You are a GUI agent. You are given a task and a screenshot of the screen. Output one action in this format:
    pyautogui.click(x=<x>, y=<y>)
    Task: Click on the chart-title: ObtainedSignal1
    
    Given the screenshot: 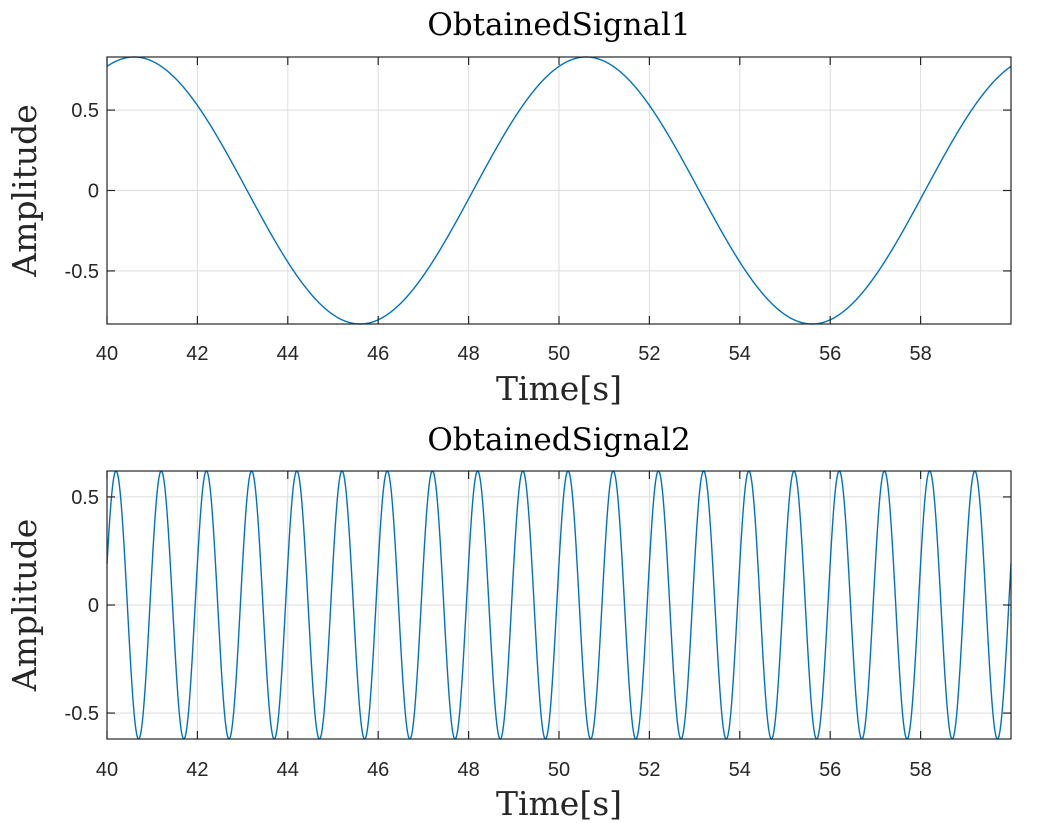 What is the action you would take?
    pyautogui.click(x=558, y=25)
    